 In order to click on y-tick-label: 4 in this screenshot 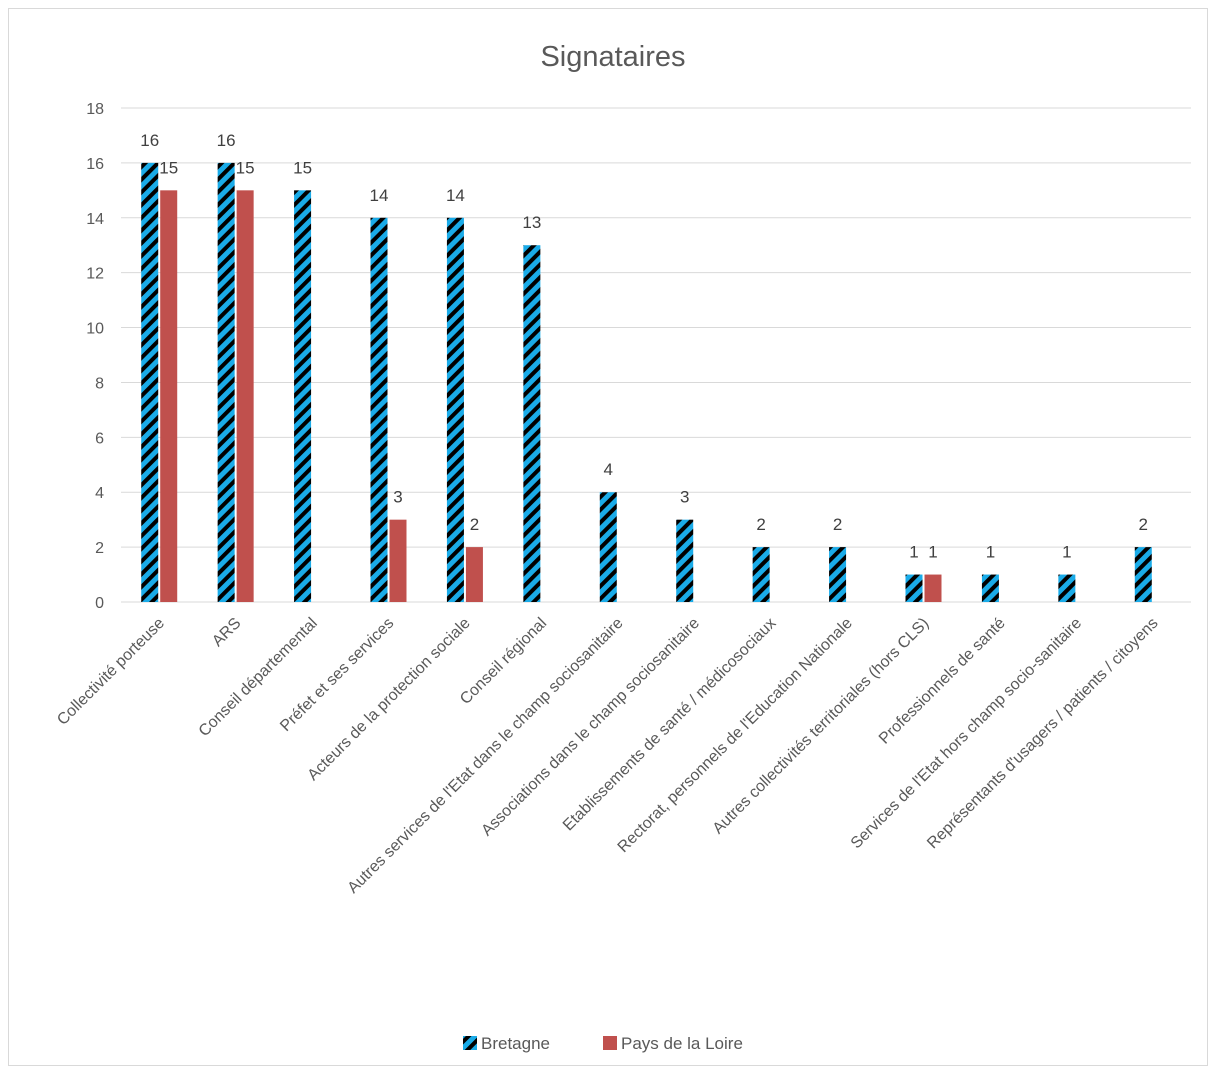, I will do `click(99, 493)`.